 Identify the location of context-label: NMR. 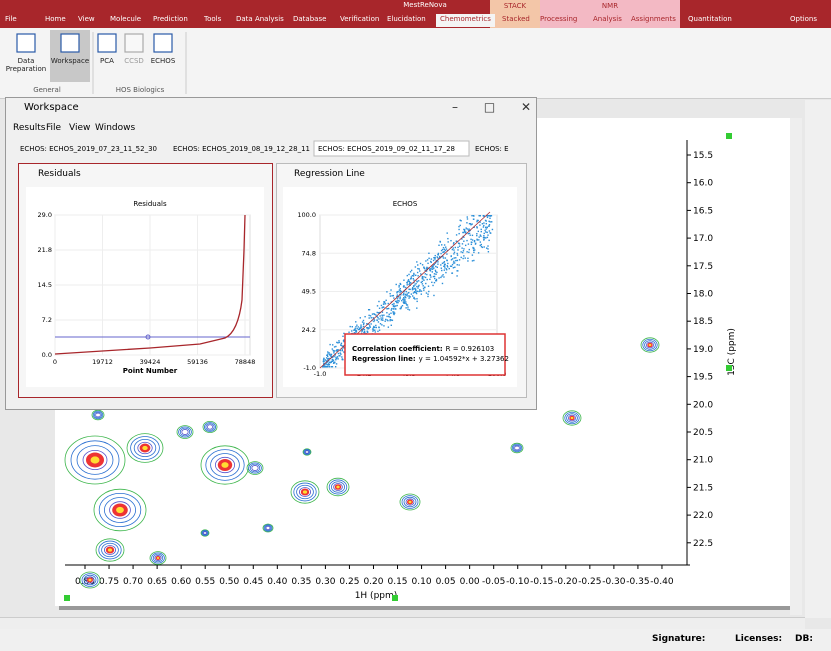
(610, 6).